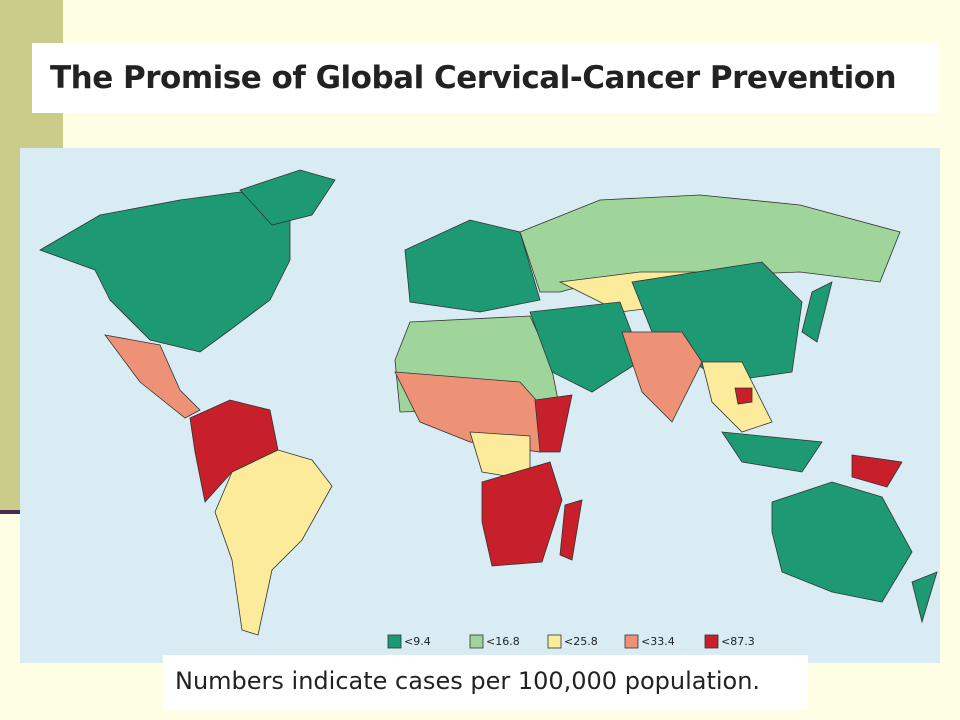 This screenshot has width=960, height=720. What do you see at coordinates (472, 266) in the screenshot?
I see `europe` at bounding box center [472, 266].